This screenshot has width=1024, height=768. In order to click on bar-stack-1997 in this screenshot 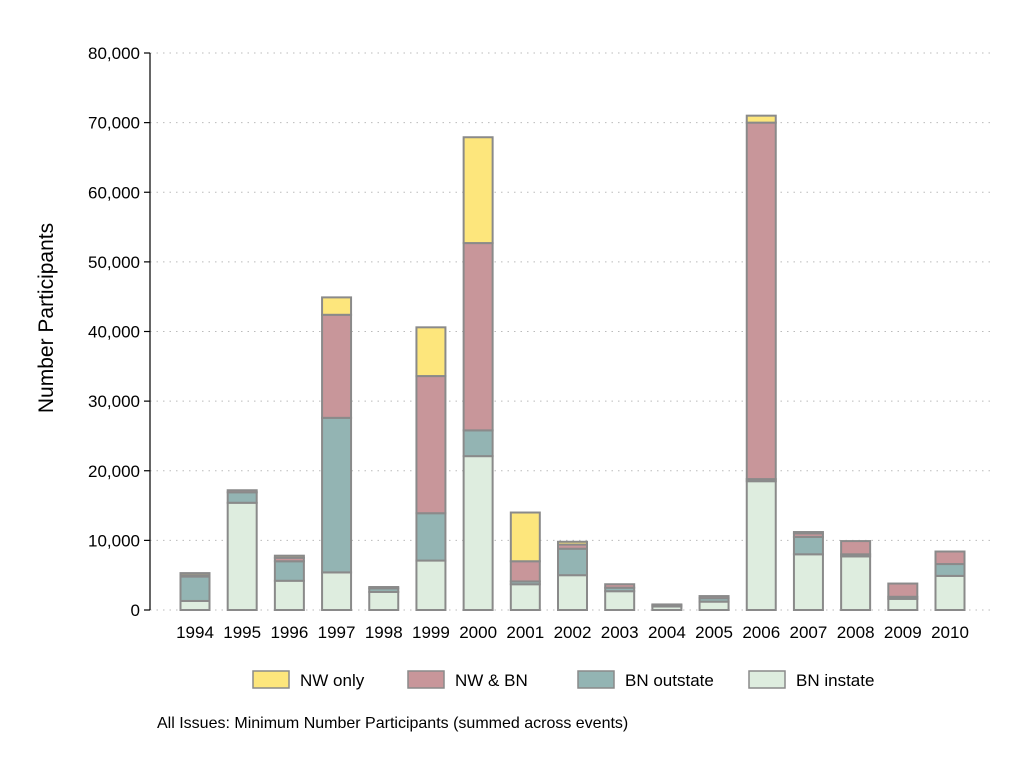, I will do `click(337, 454)`.